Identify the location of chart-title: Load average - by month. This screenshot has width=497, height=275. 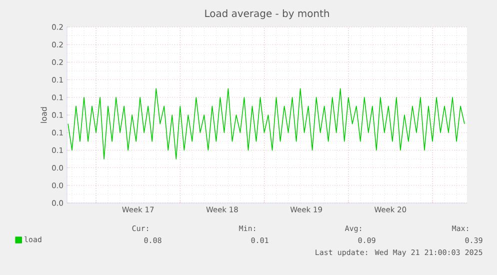
(267, 14).